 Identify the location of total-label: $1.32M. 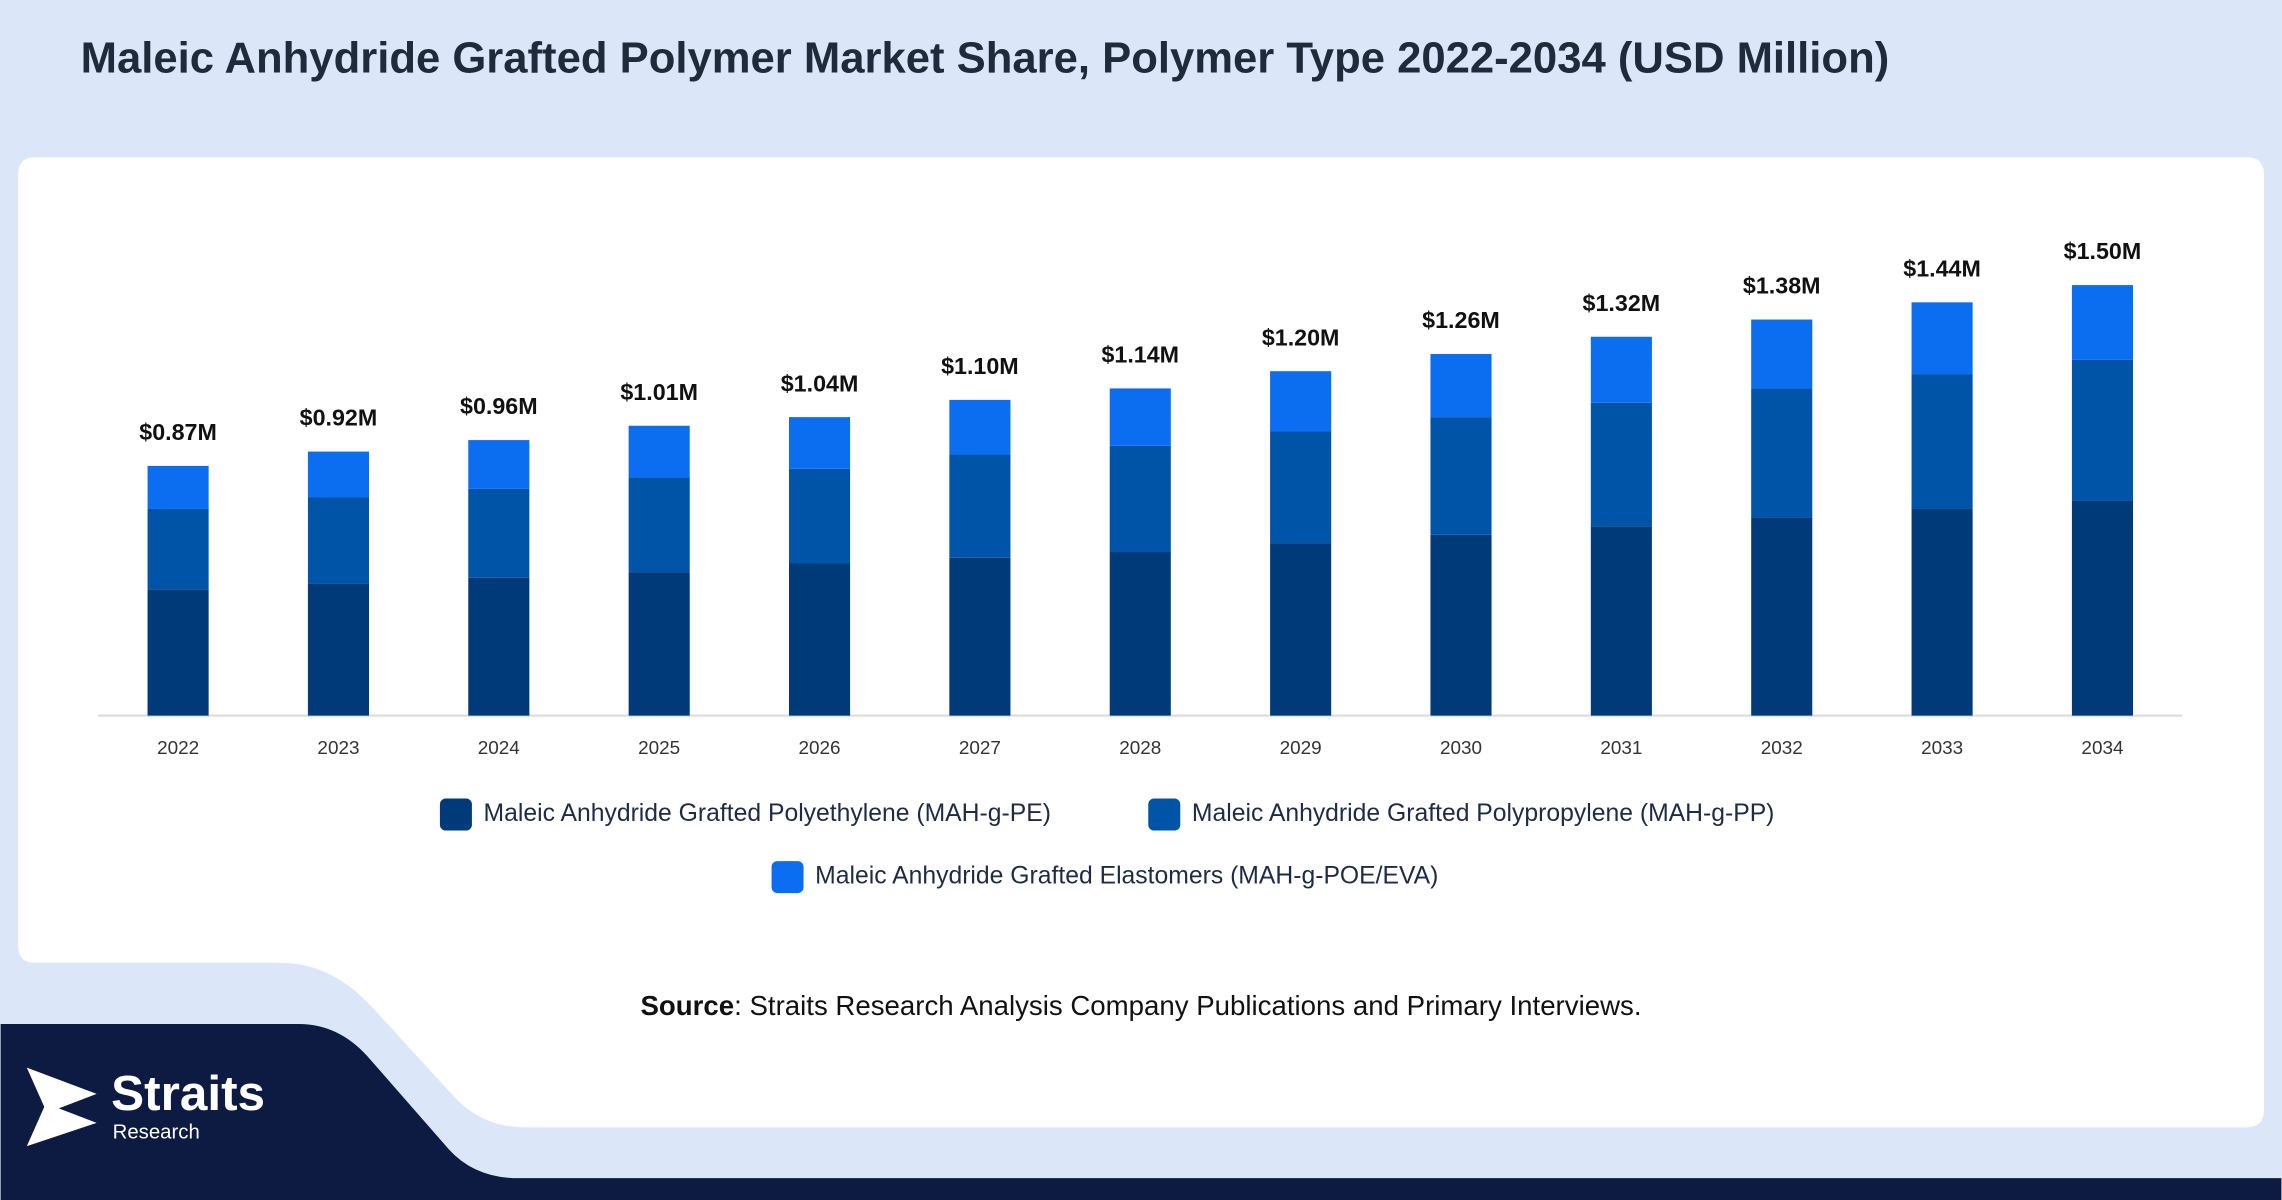
(1622, 303).